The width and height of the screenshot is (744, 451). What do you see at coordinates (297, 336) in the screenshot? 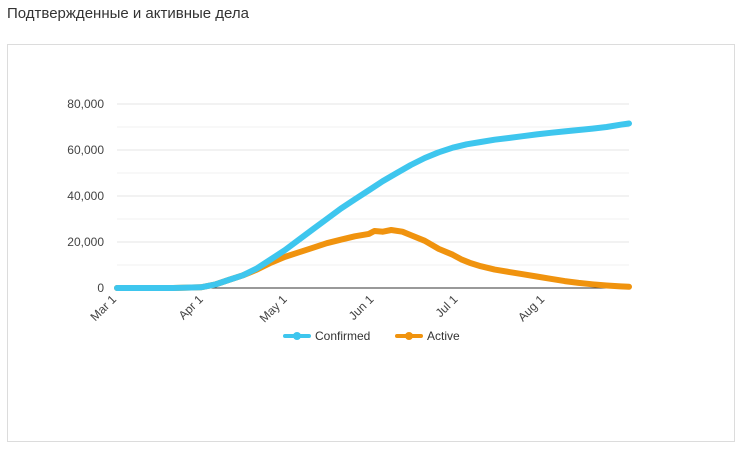
I see `legend-marker-confirmed` at bounding box center [297, 336].